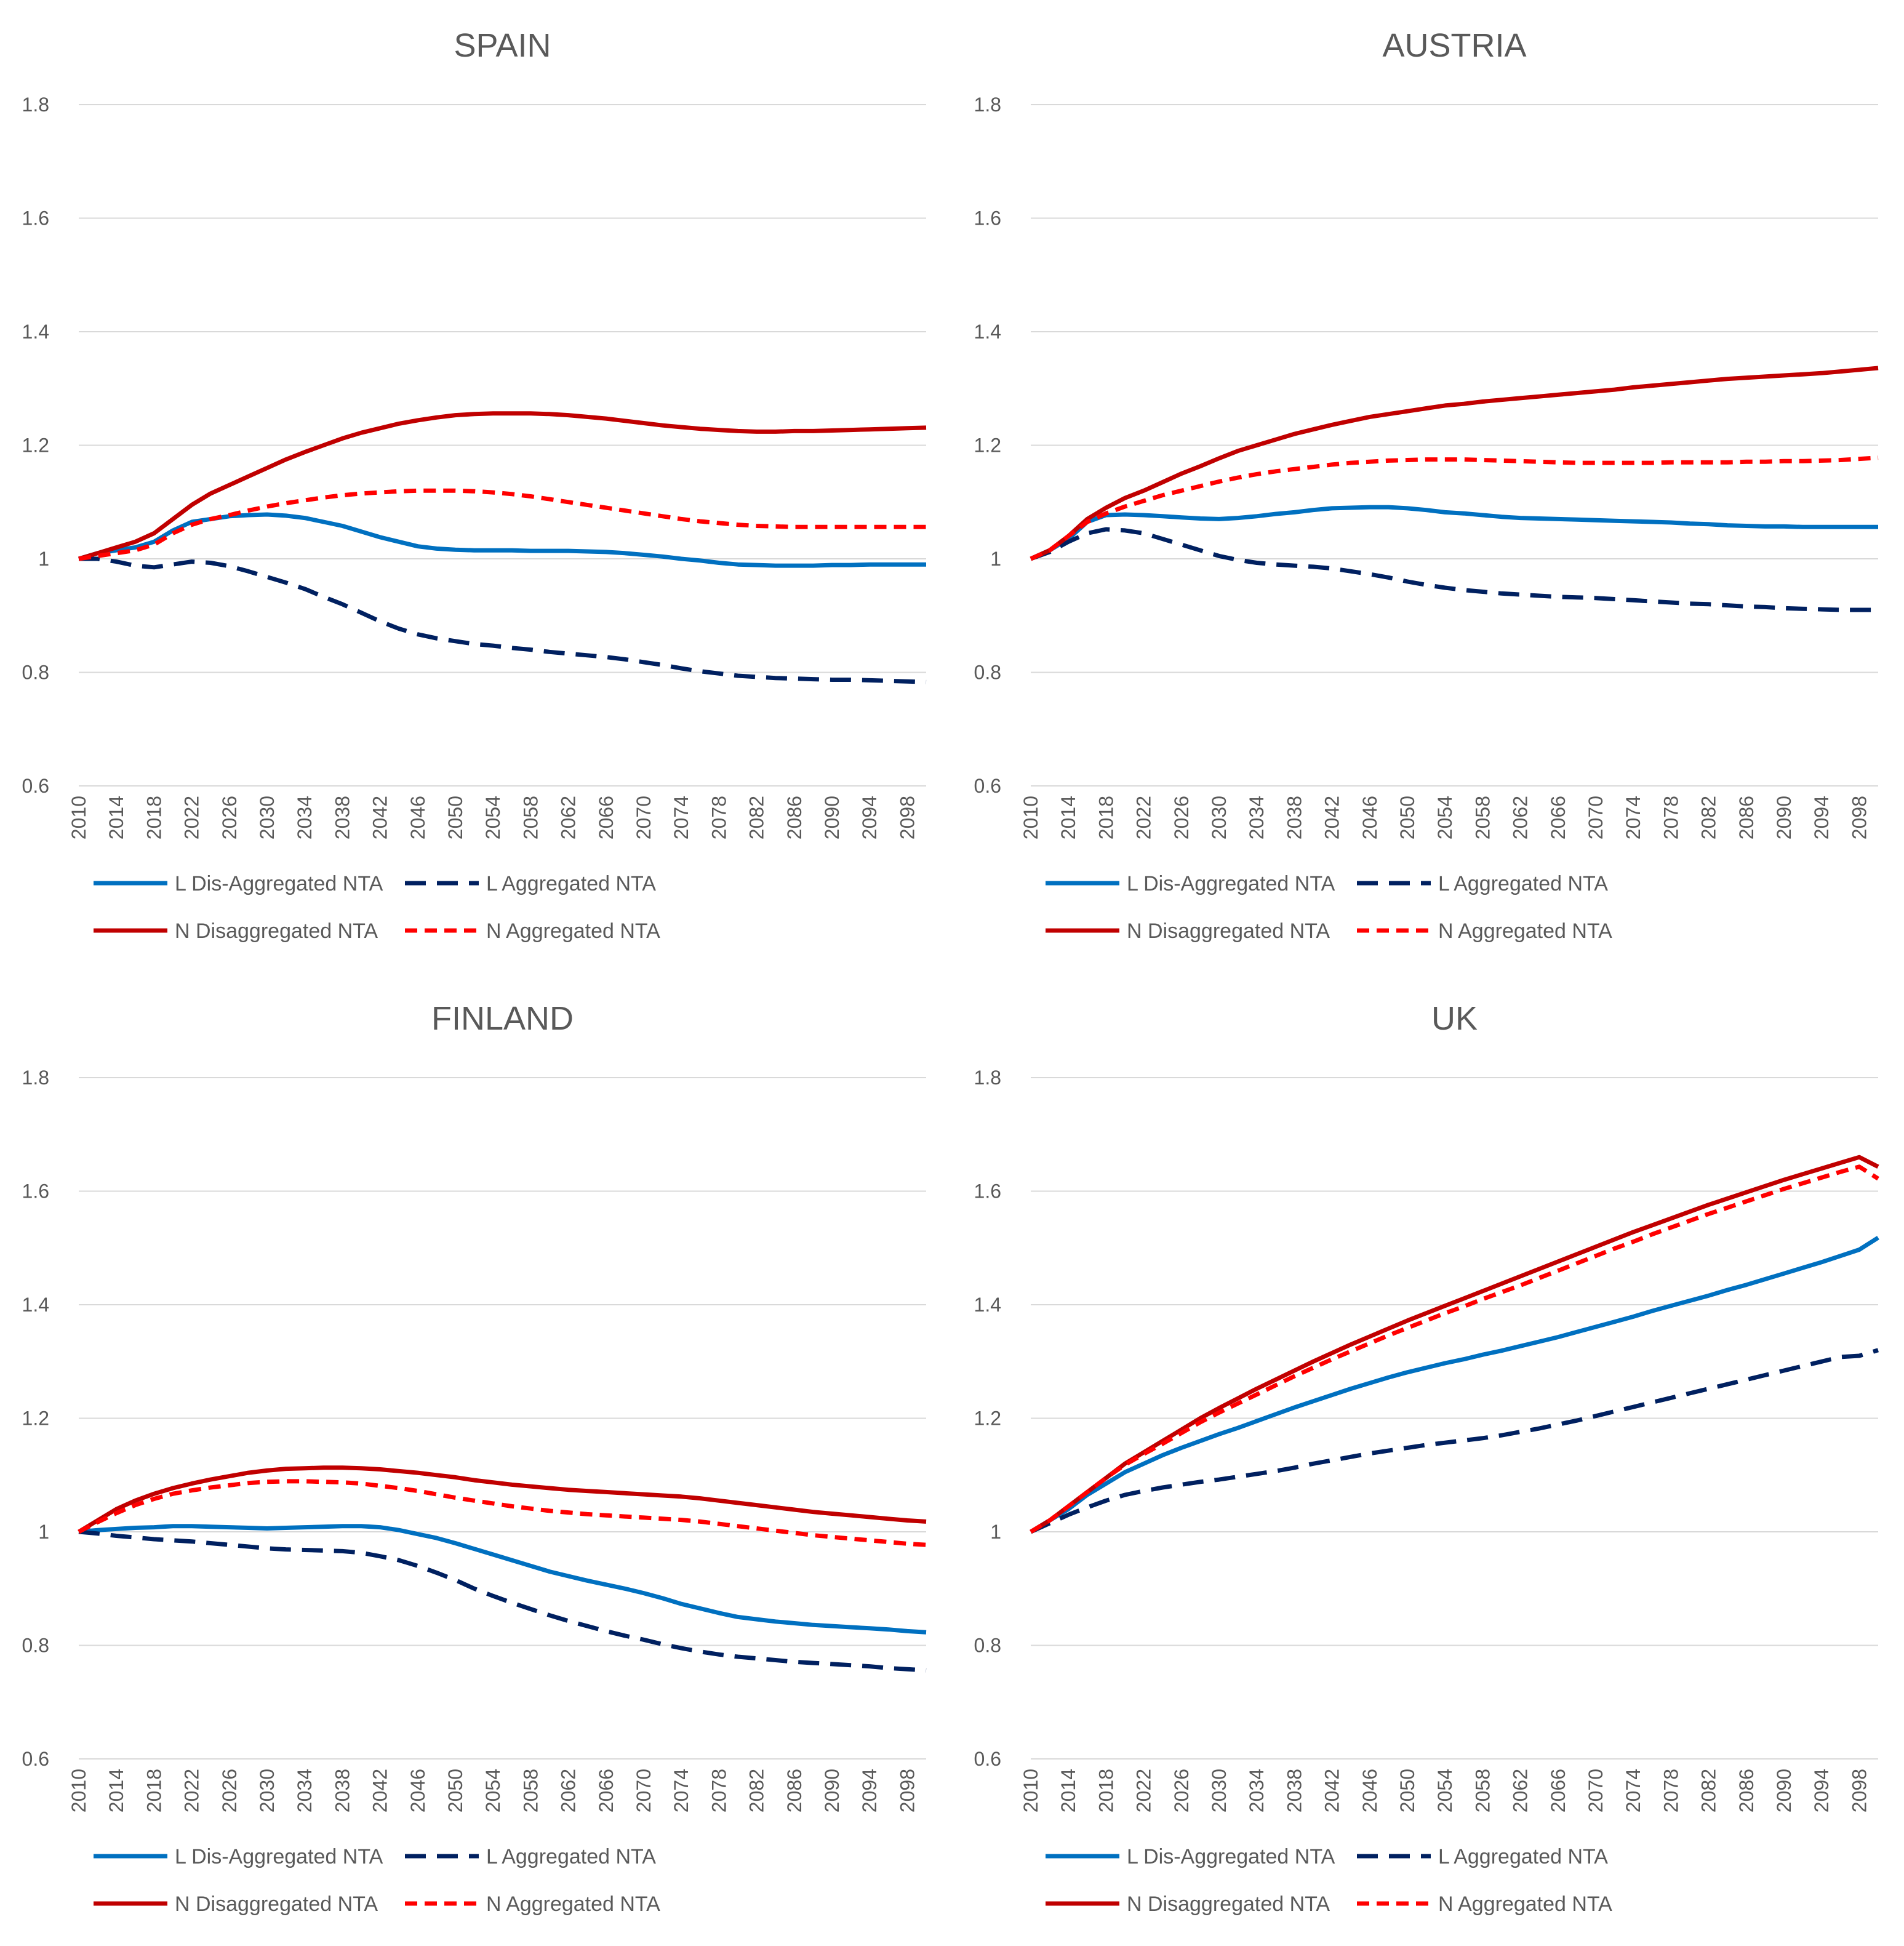  What do you see at coordinates (1454, 46) in the screenshot?
I see `chart-title: AUSTRIA` at bounding box center [1454, 46].